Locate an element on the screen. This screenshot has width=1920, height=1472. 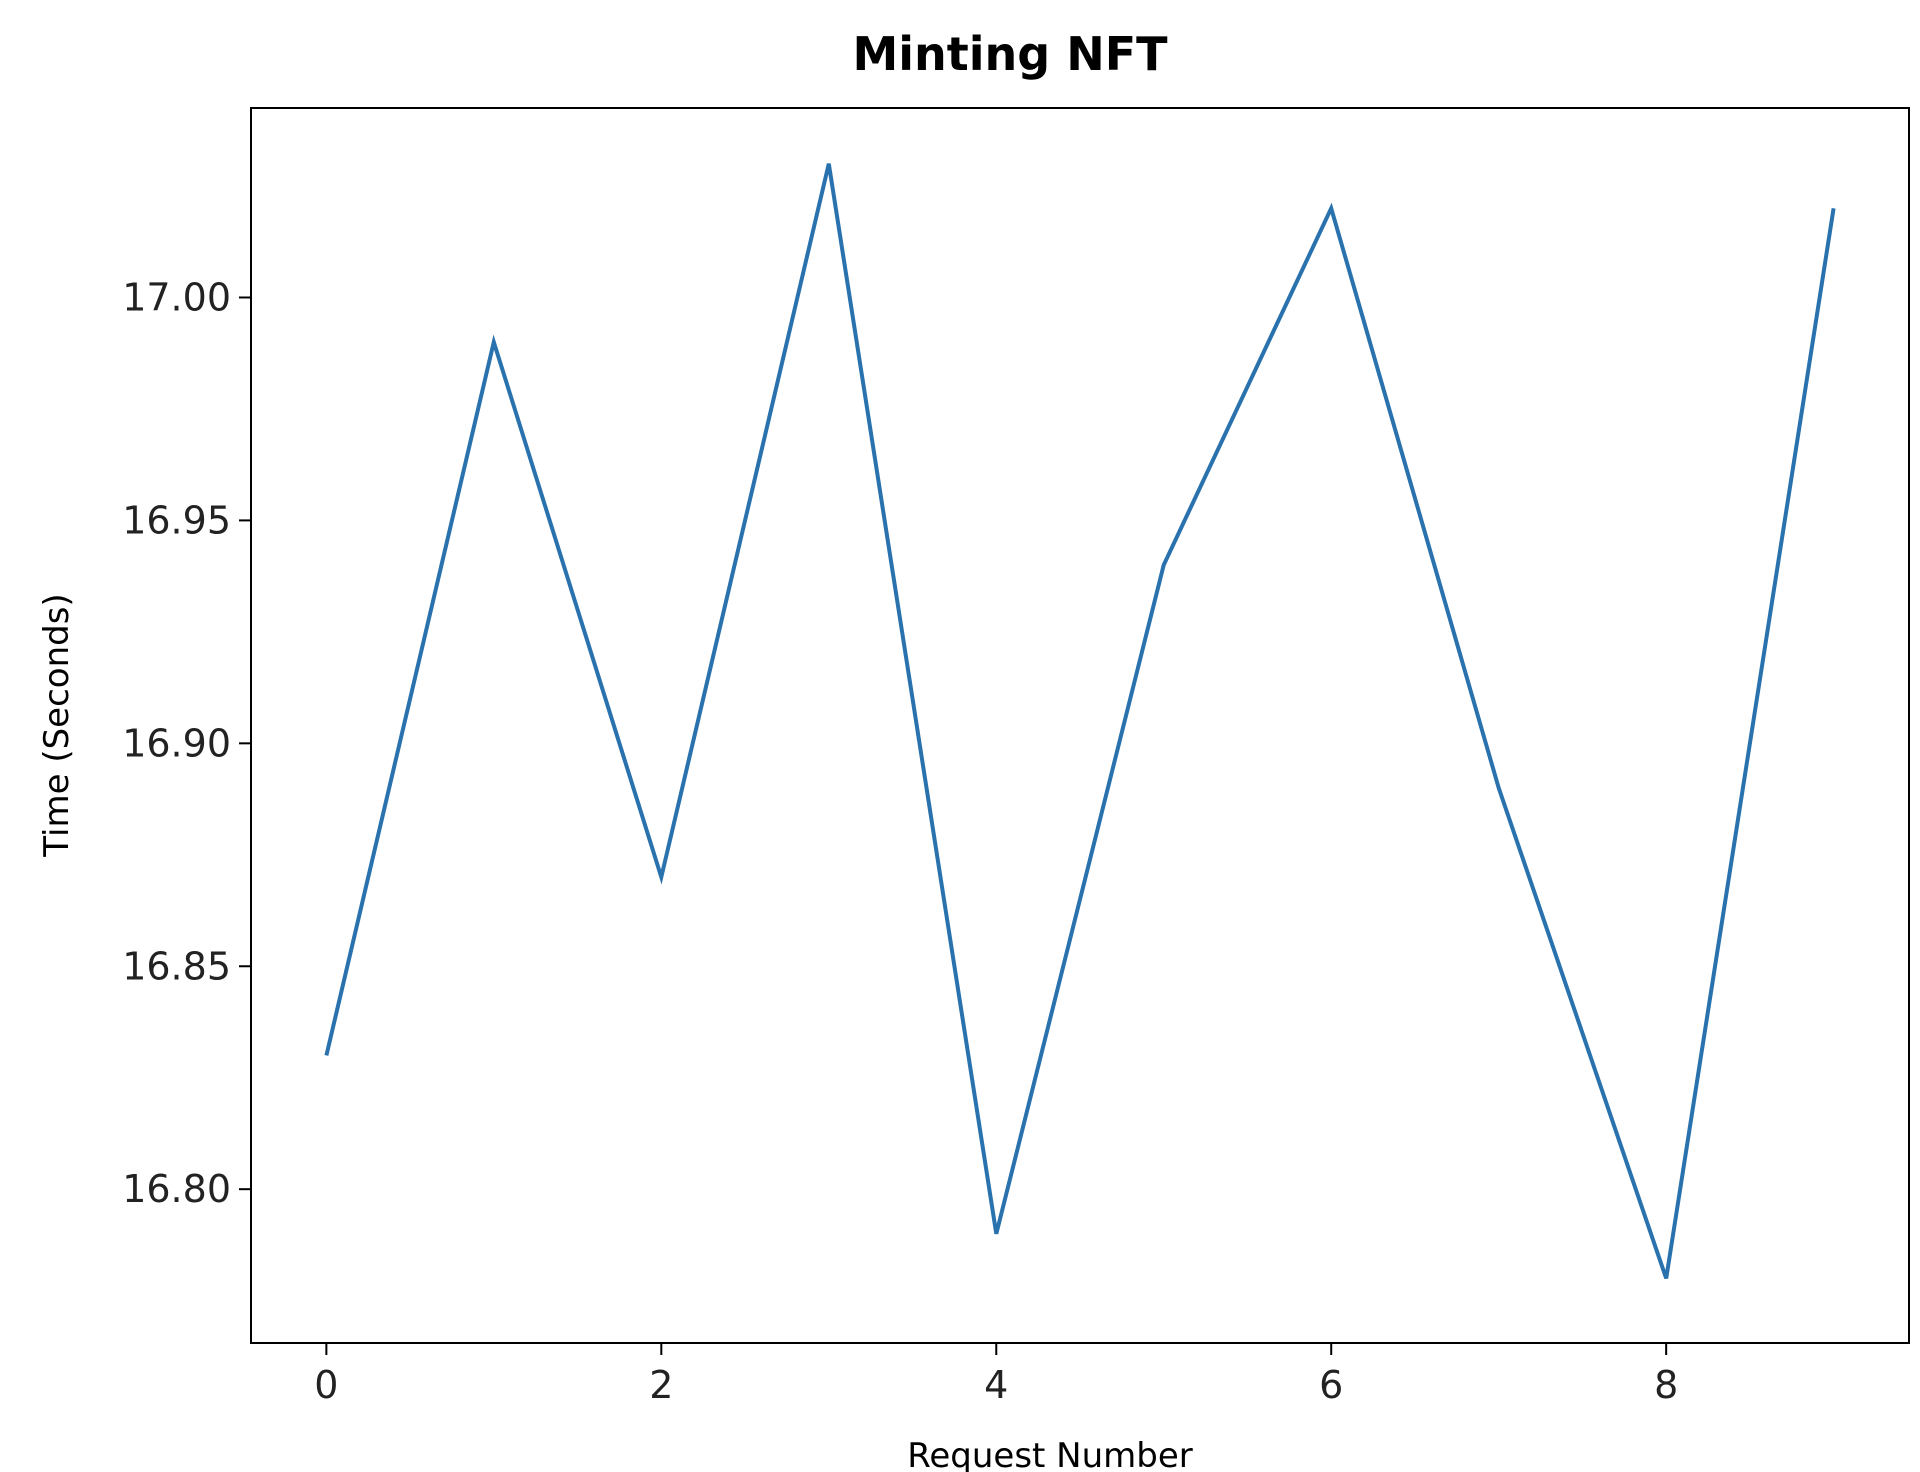
y-axis-label: Time (Seconds) is located at coordinates (57, 725).